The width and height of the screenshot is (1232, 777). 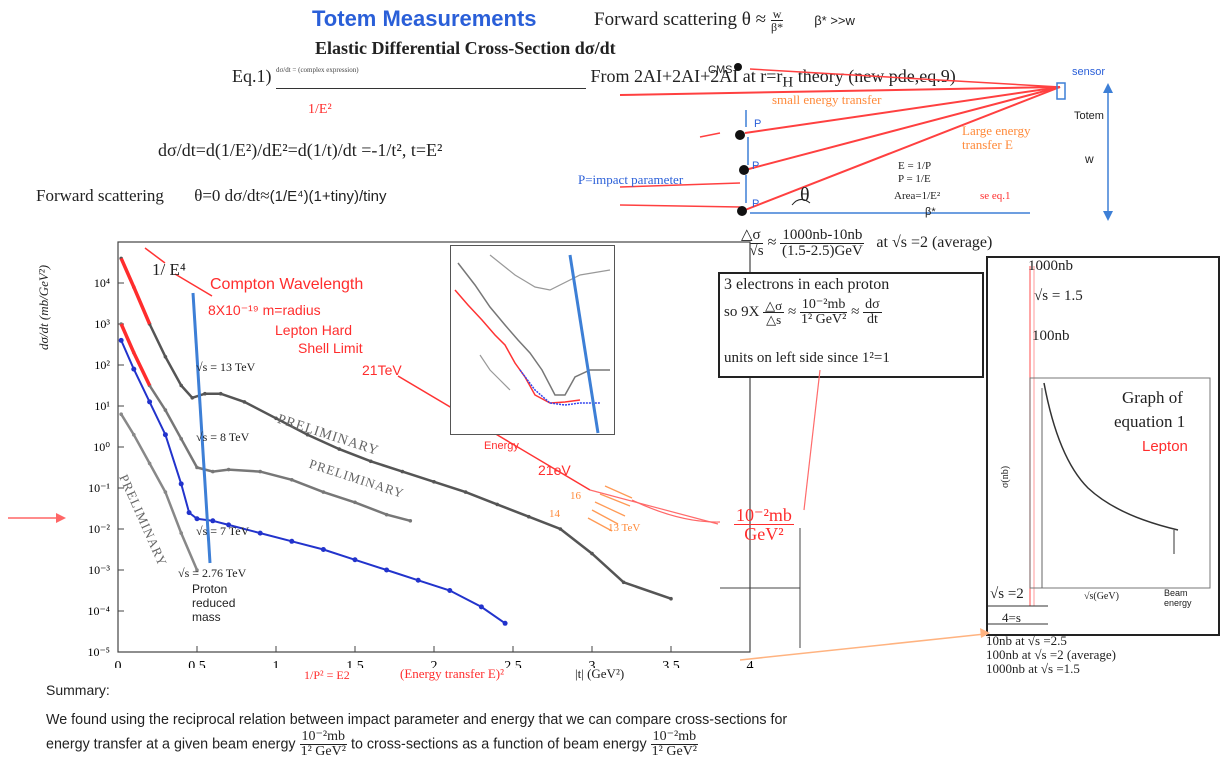 I want to click on p2-label: 1/P² = E2, so click(x=327, y=675).